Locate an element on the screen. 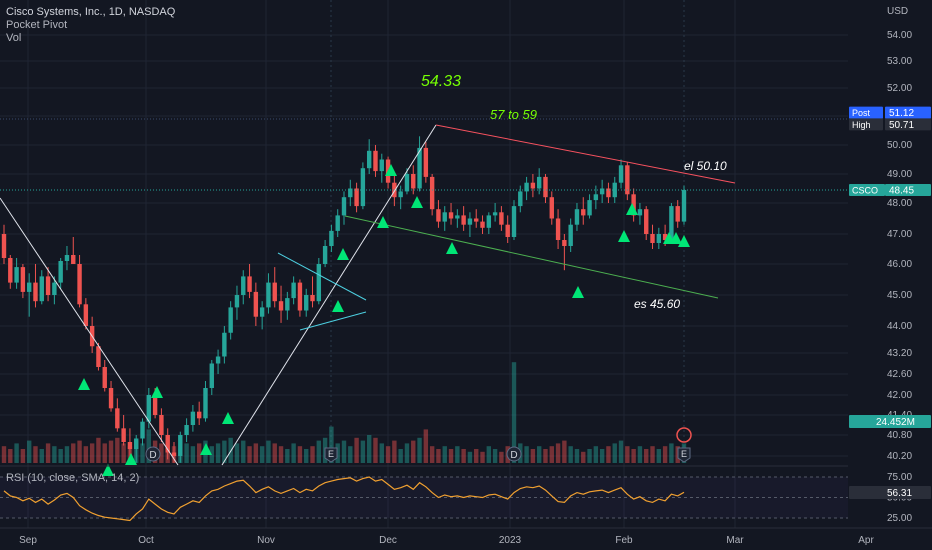 The image size is (932, 550). annotation-range: 57 to 59 is located at coordinates (513, 114).